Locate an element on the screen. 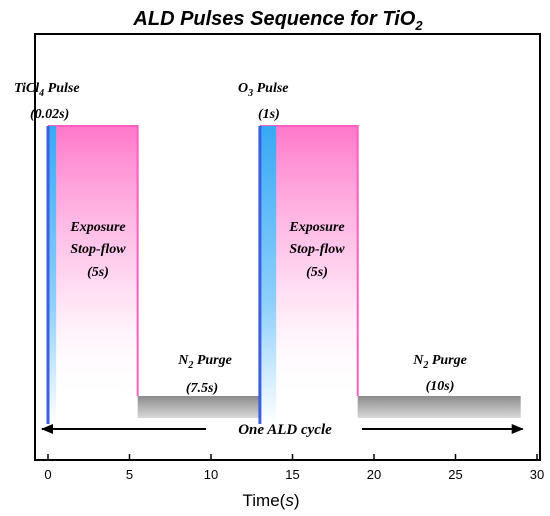 Image resolution: width=550 pixels, height=516 pixels. x-axis-label: Time(s) is located at coordinates (271, 500).